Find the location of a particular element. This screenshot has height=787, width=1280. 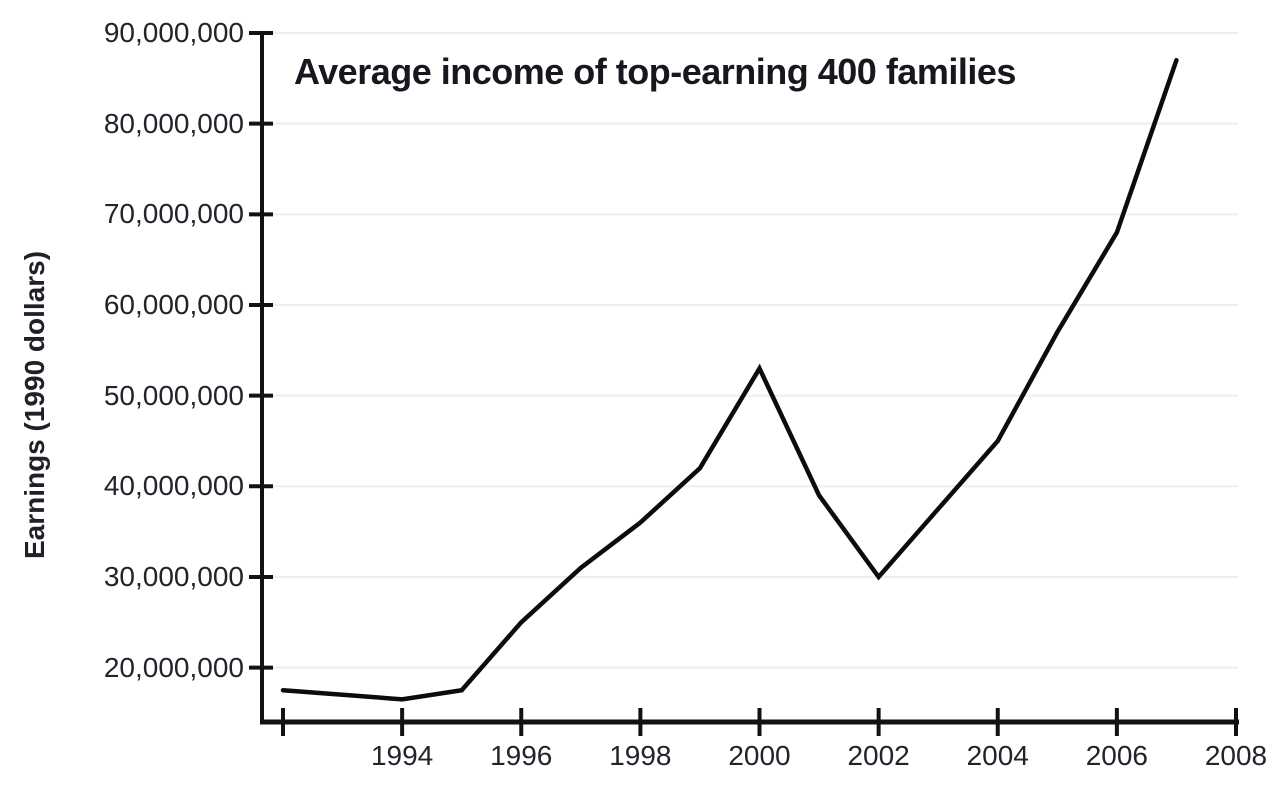

x-tick-label: 2002 is located at coordinates (878, 755).